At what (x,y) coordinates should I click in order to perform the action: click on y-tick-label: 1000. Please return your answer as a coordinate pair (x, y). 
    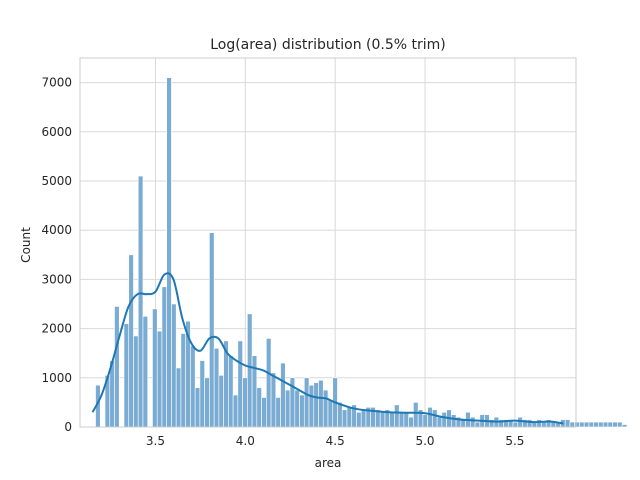
    Looking at the image, I should click on (56, 378).